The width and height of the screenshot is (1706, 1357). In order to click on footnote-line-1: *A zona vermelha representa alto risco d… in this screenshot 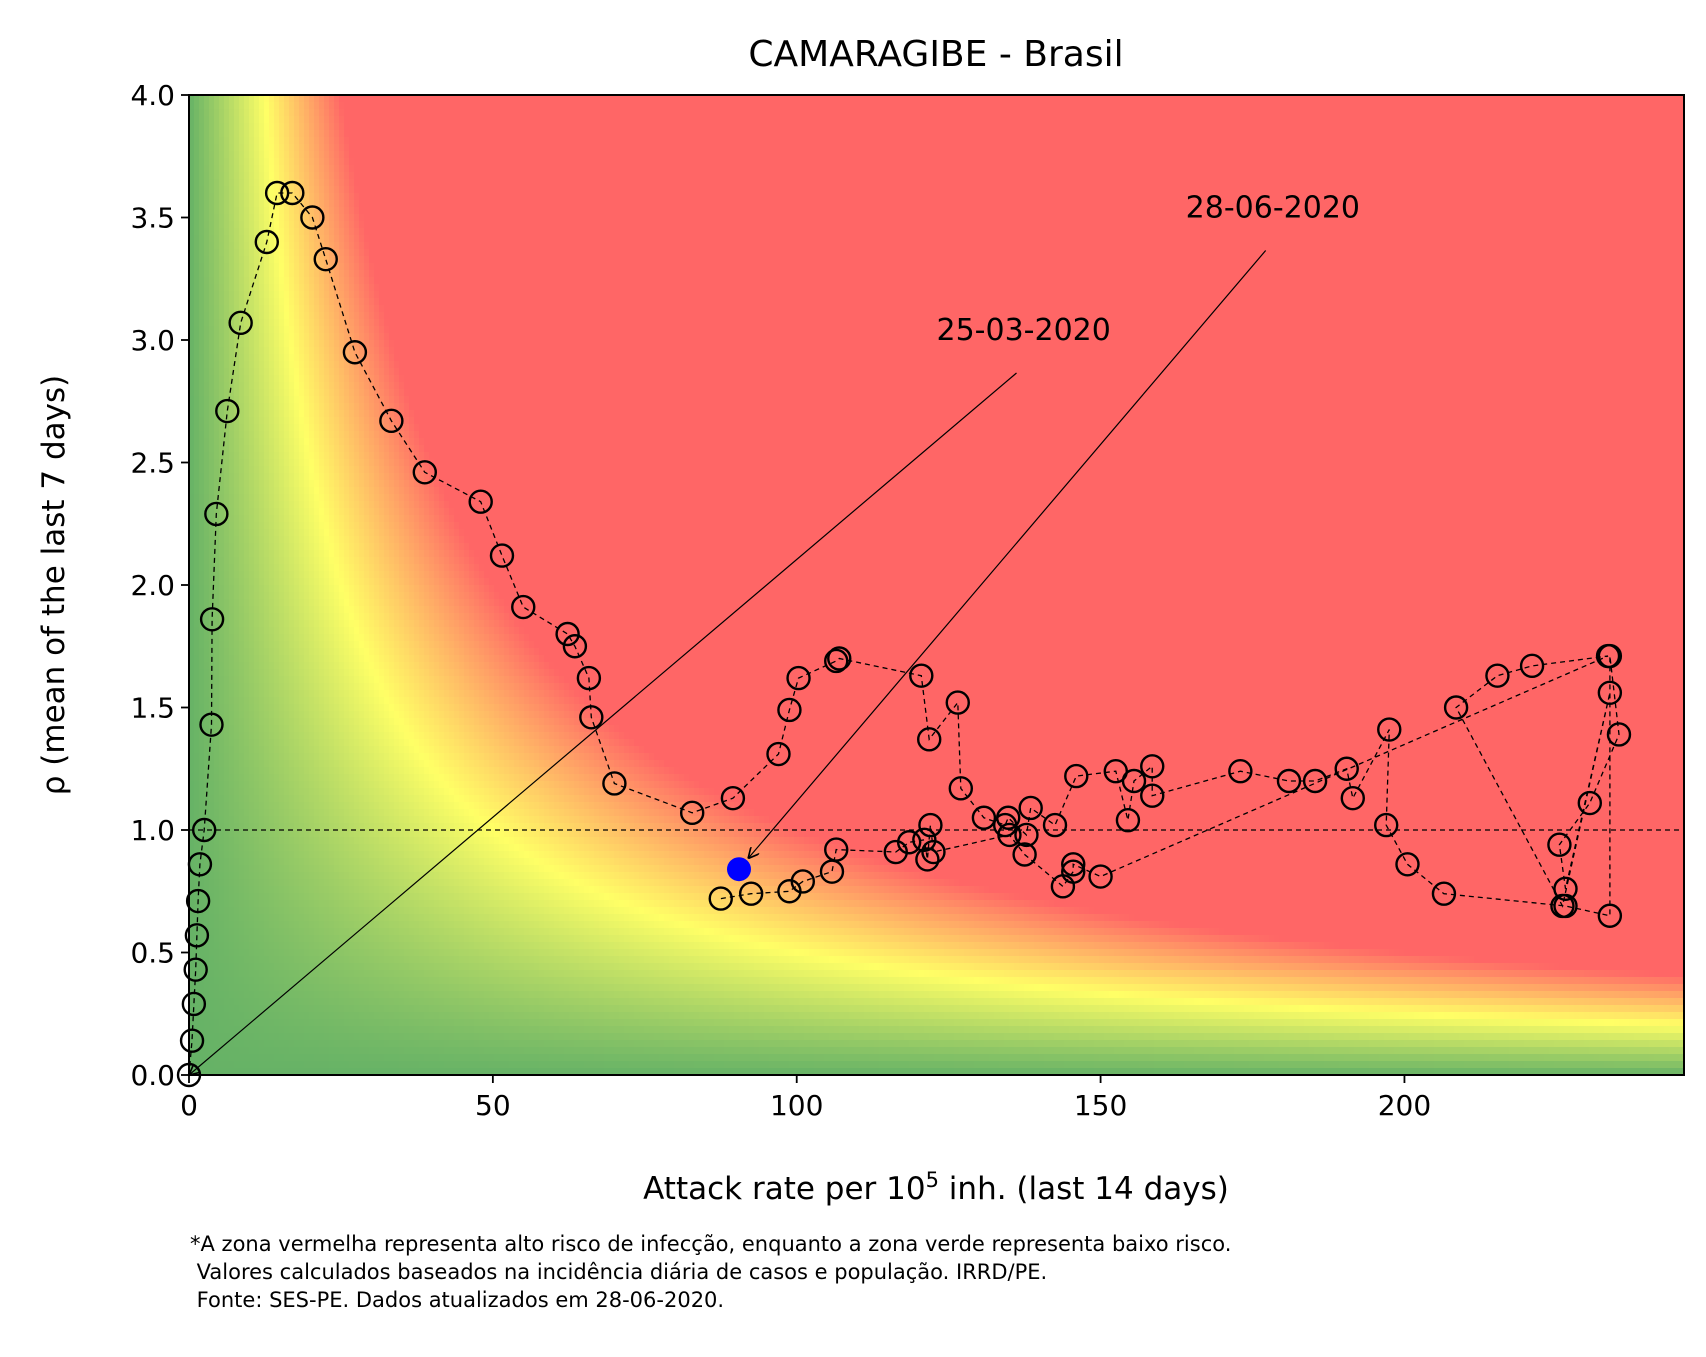, I will do `click(710, 1244)`.